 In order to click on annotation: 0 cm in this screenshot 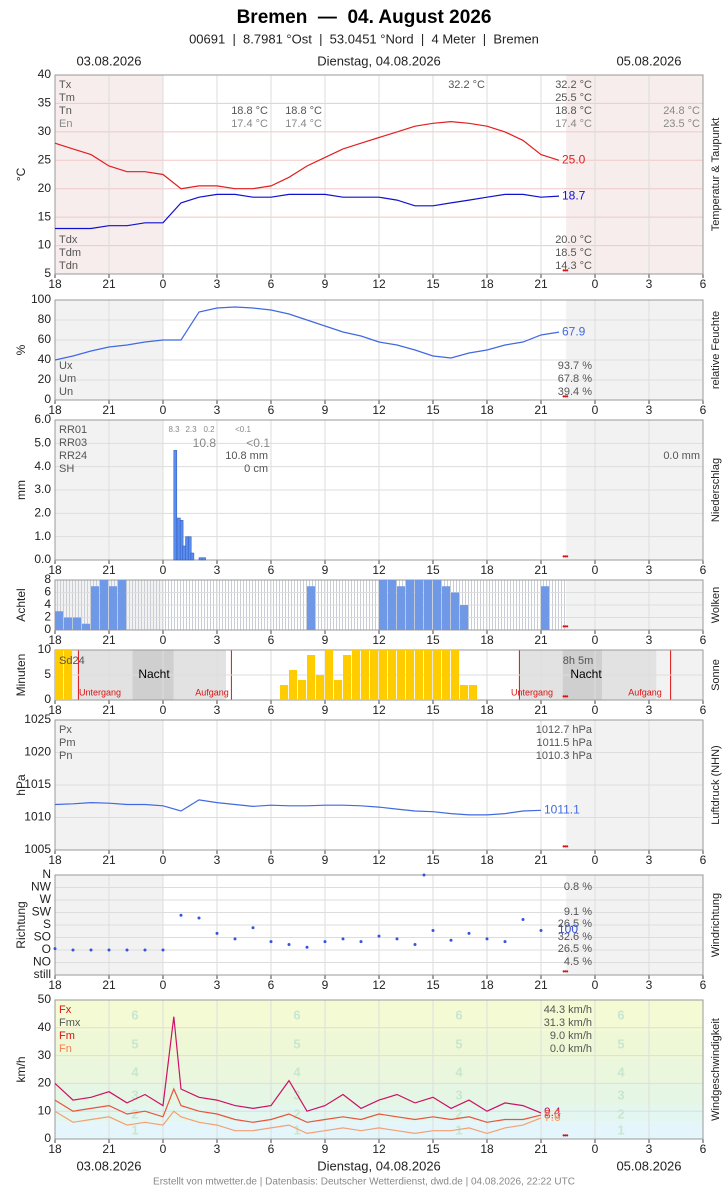, I will do `click(256, 469)`.